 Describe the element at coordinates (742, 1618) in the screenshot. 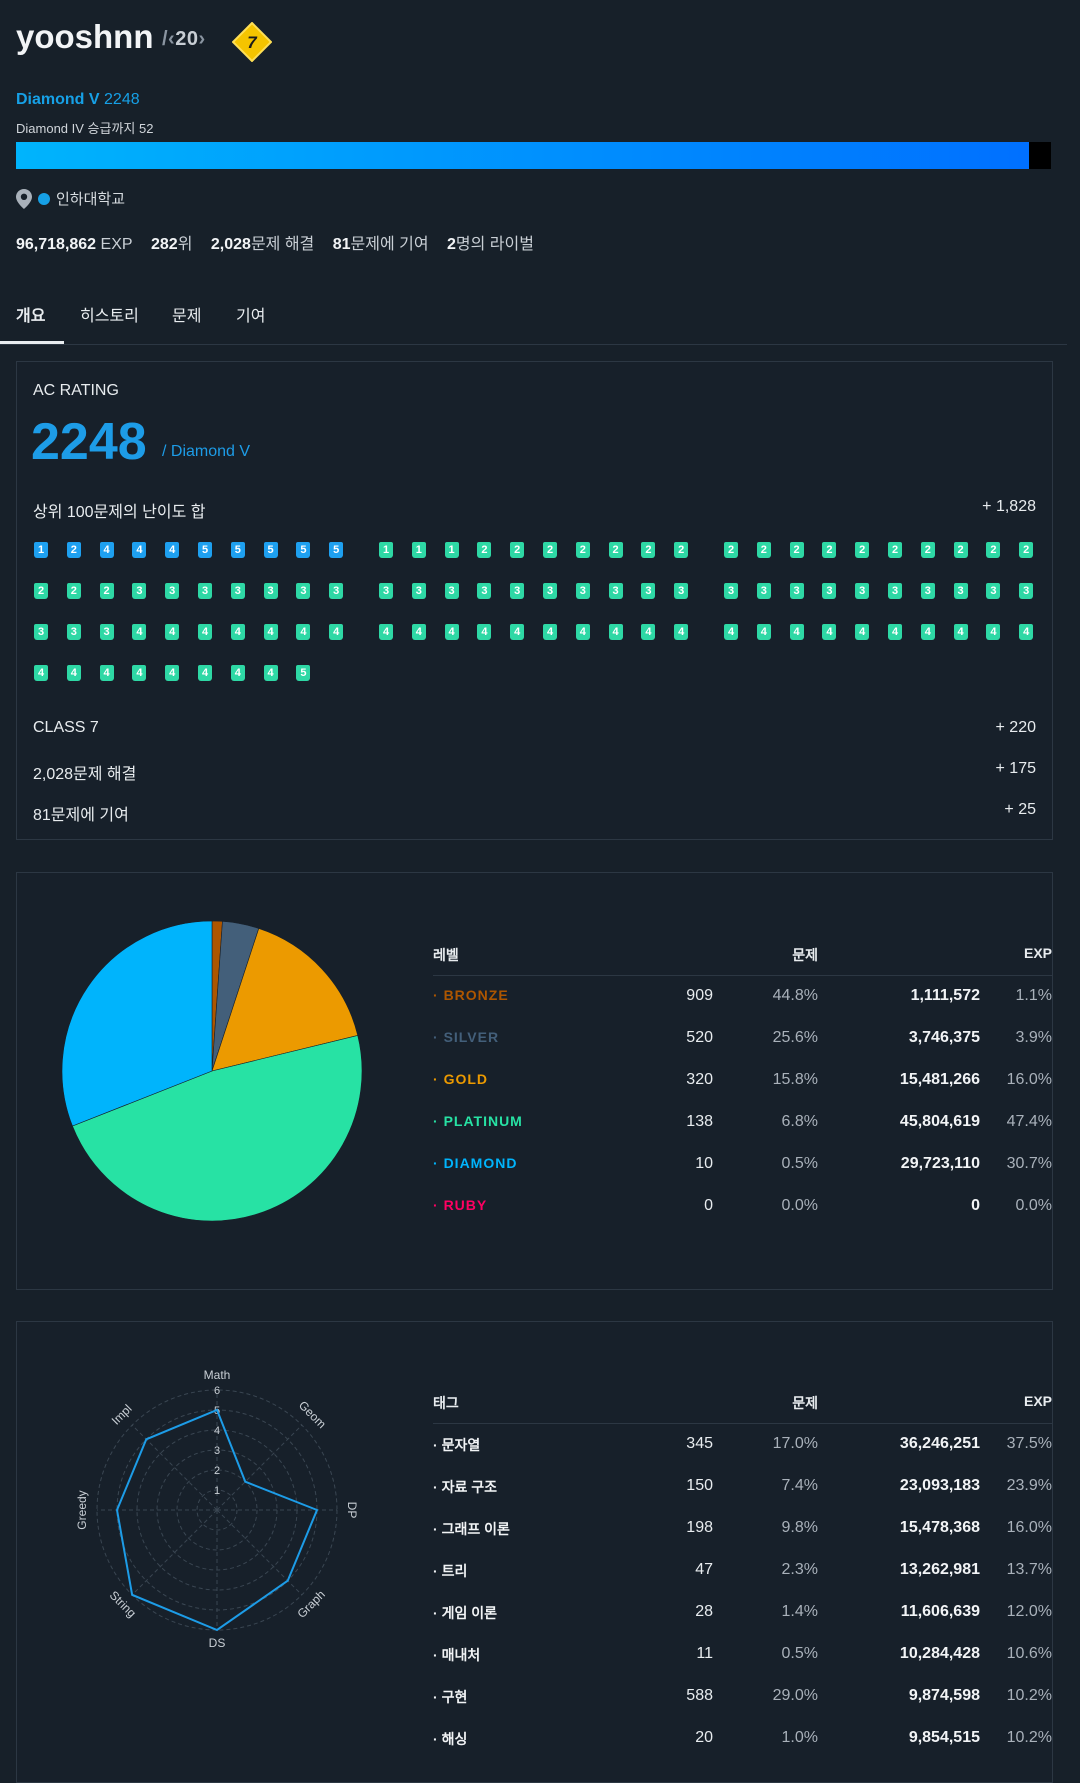

I see `tag-row: · 게임 이론 28 1.4% 11,606,639 12.0%` at that location.